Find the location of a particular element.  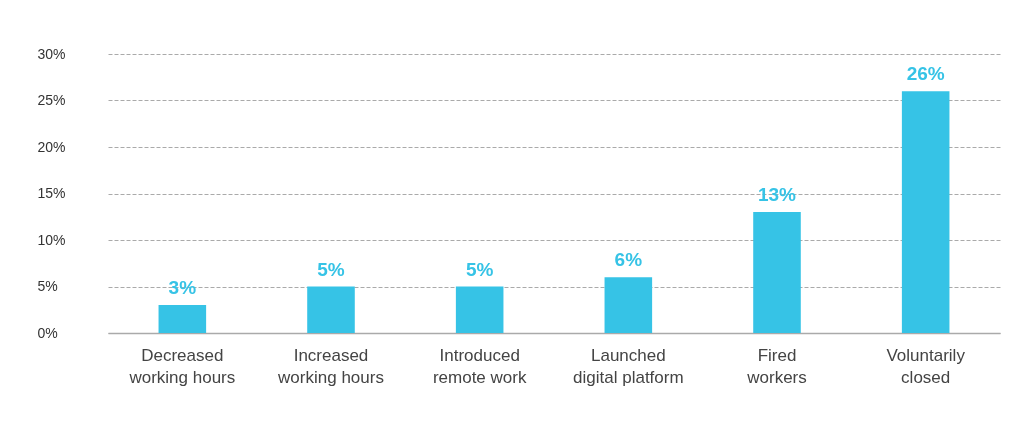

y-tick-label: 0% is located at coordinates (47, 332).